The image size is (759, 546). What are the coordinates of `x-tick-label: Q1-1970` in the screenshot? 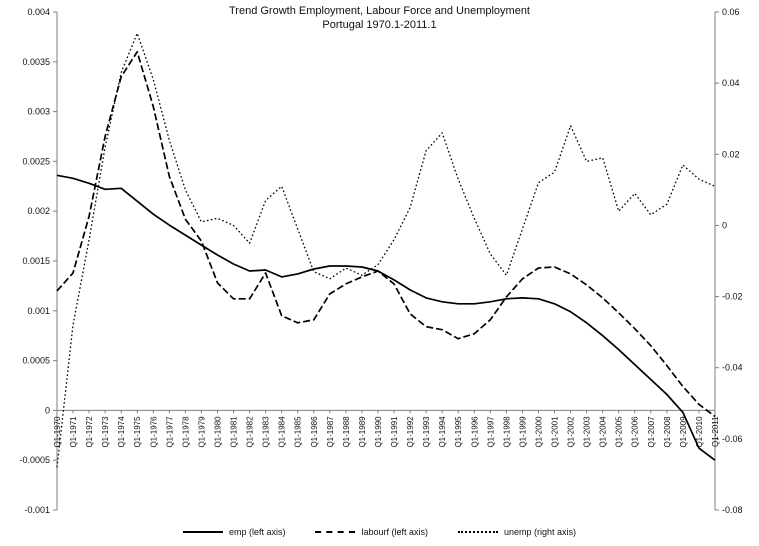 It's located at (57, 432).